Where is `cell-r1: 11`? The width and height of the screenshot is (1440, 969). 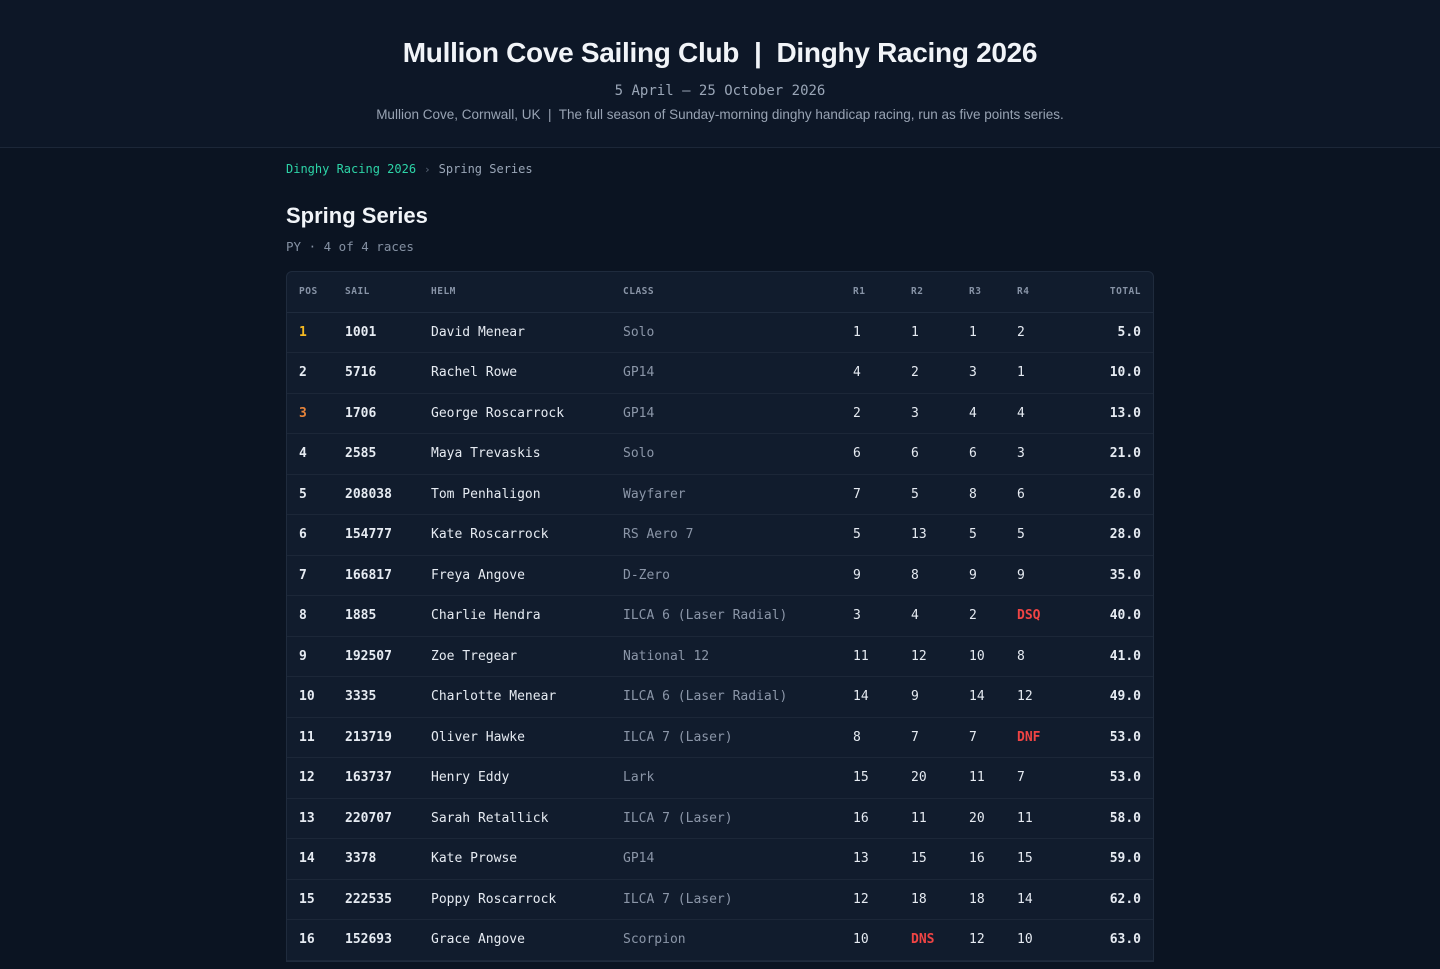
cell-r1: 11 is located at coordinates (882, 656).